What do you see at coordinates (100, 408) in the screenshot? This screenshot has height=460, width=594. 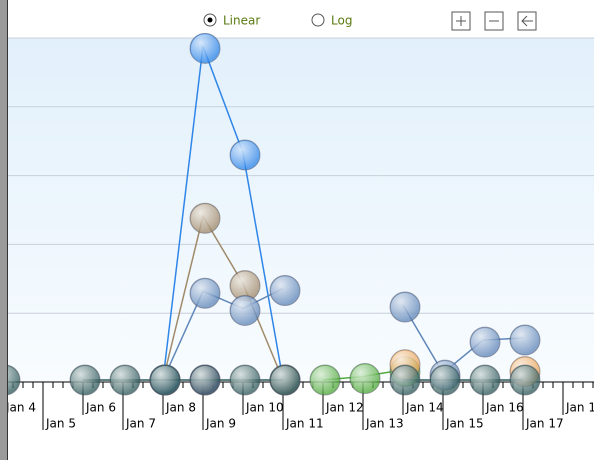 I see `x-tick-label: Jan 6` at bounding box center [100, 408].